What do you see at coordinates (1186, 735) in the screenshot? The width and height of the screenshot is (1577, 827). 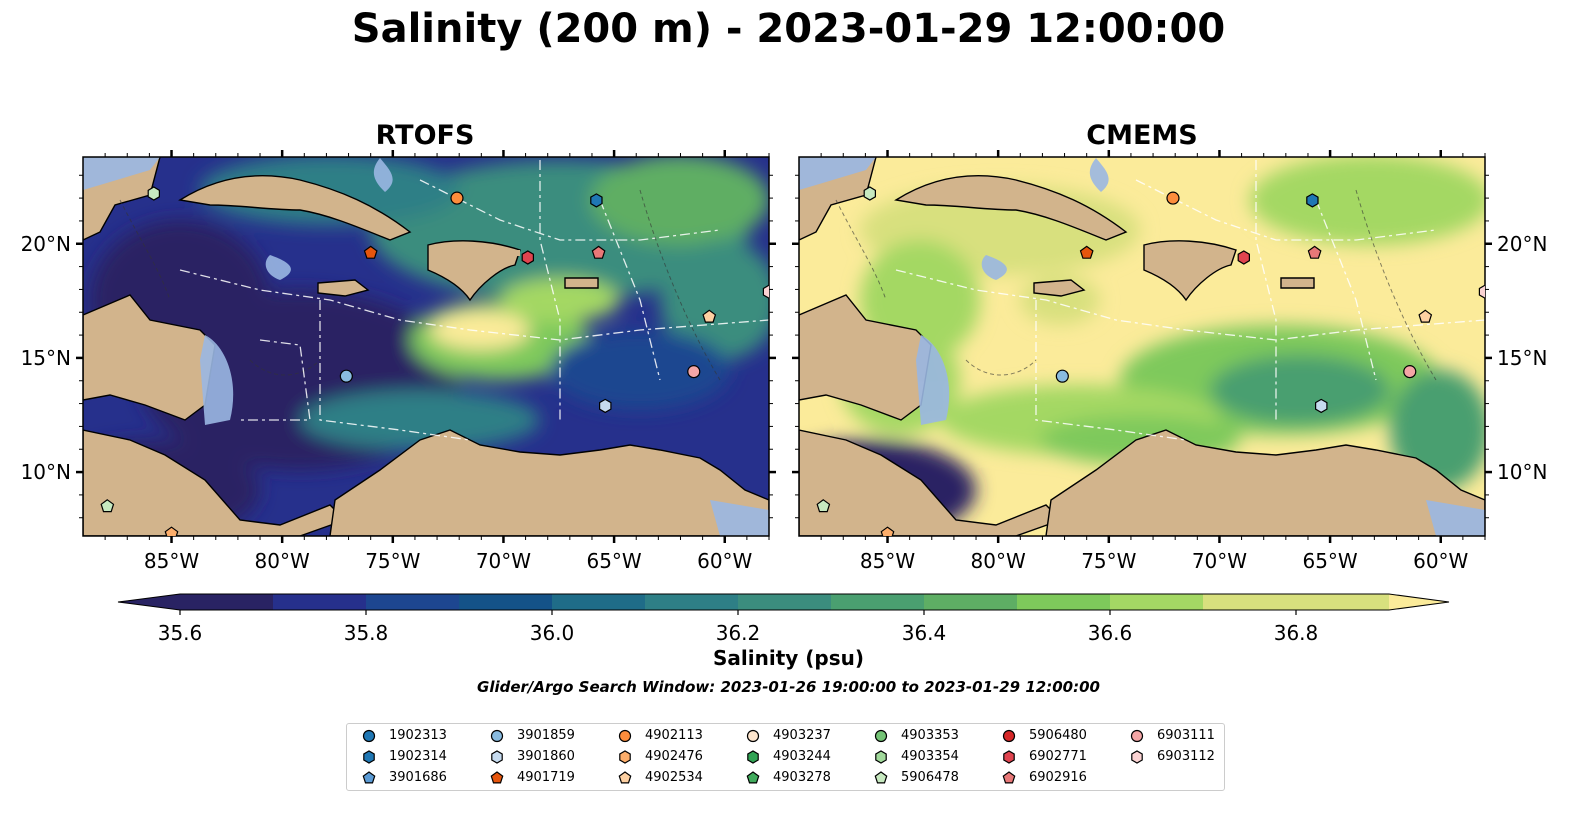 I see `legend-label: 6903111` at bounding box center [1186, 735].